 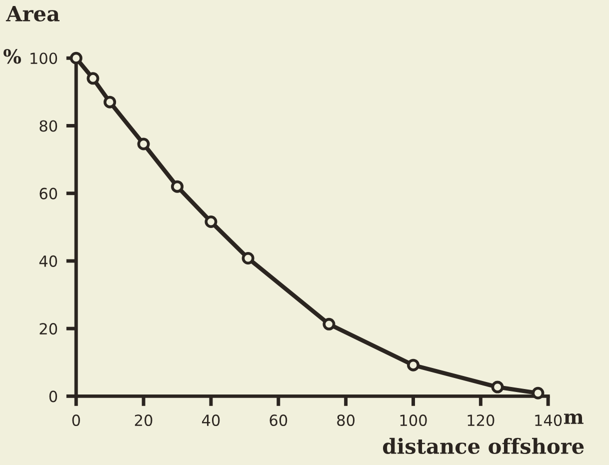 I want to click on x-tick-label: 80, so click(x=346, y=420).